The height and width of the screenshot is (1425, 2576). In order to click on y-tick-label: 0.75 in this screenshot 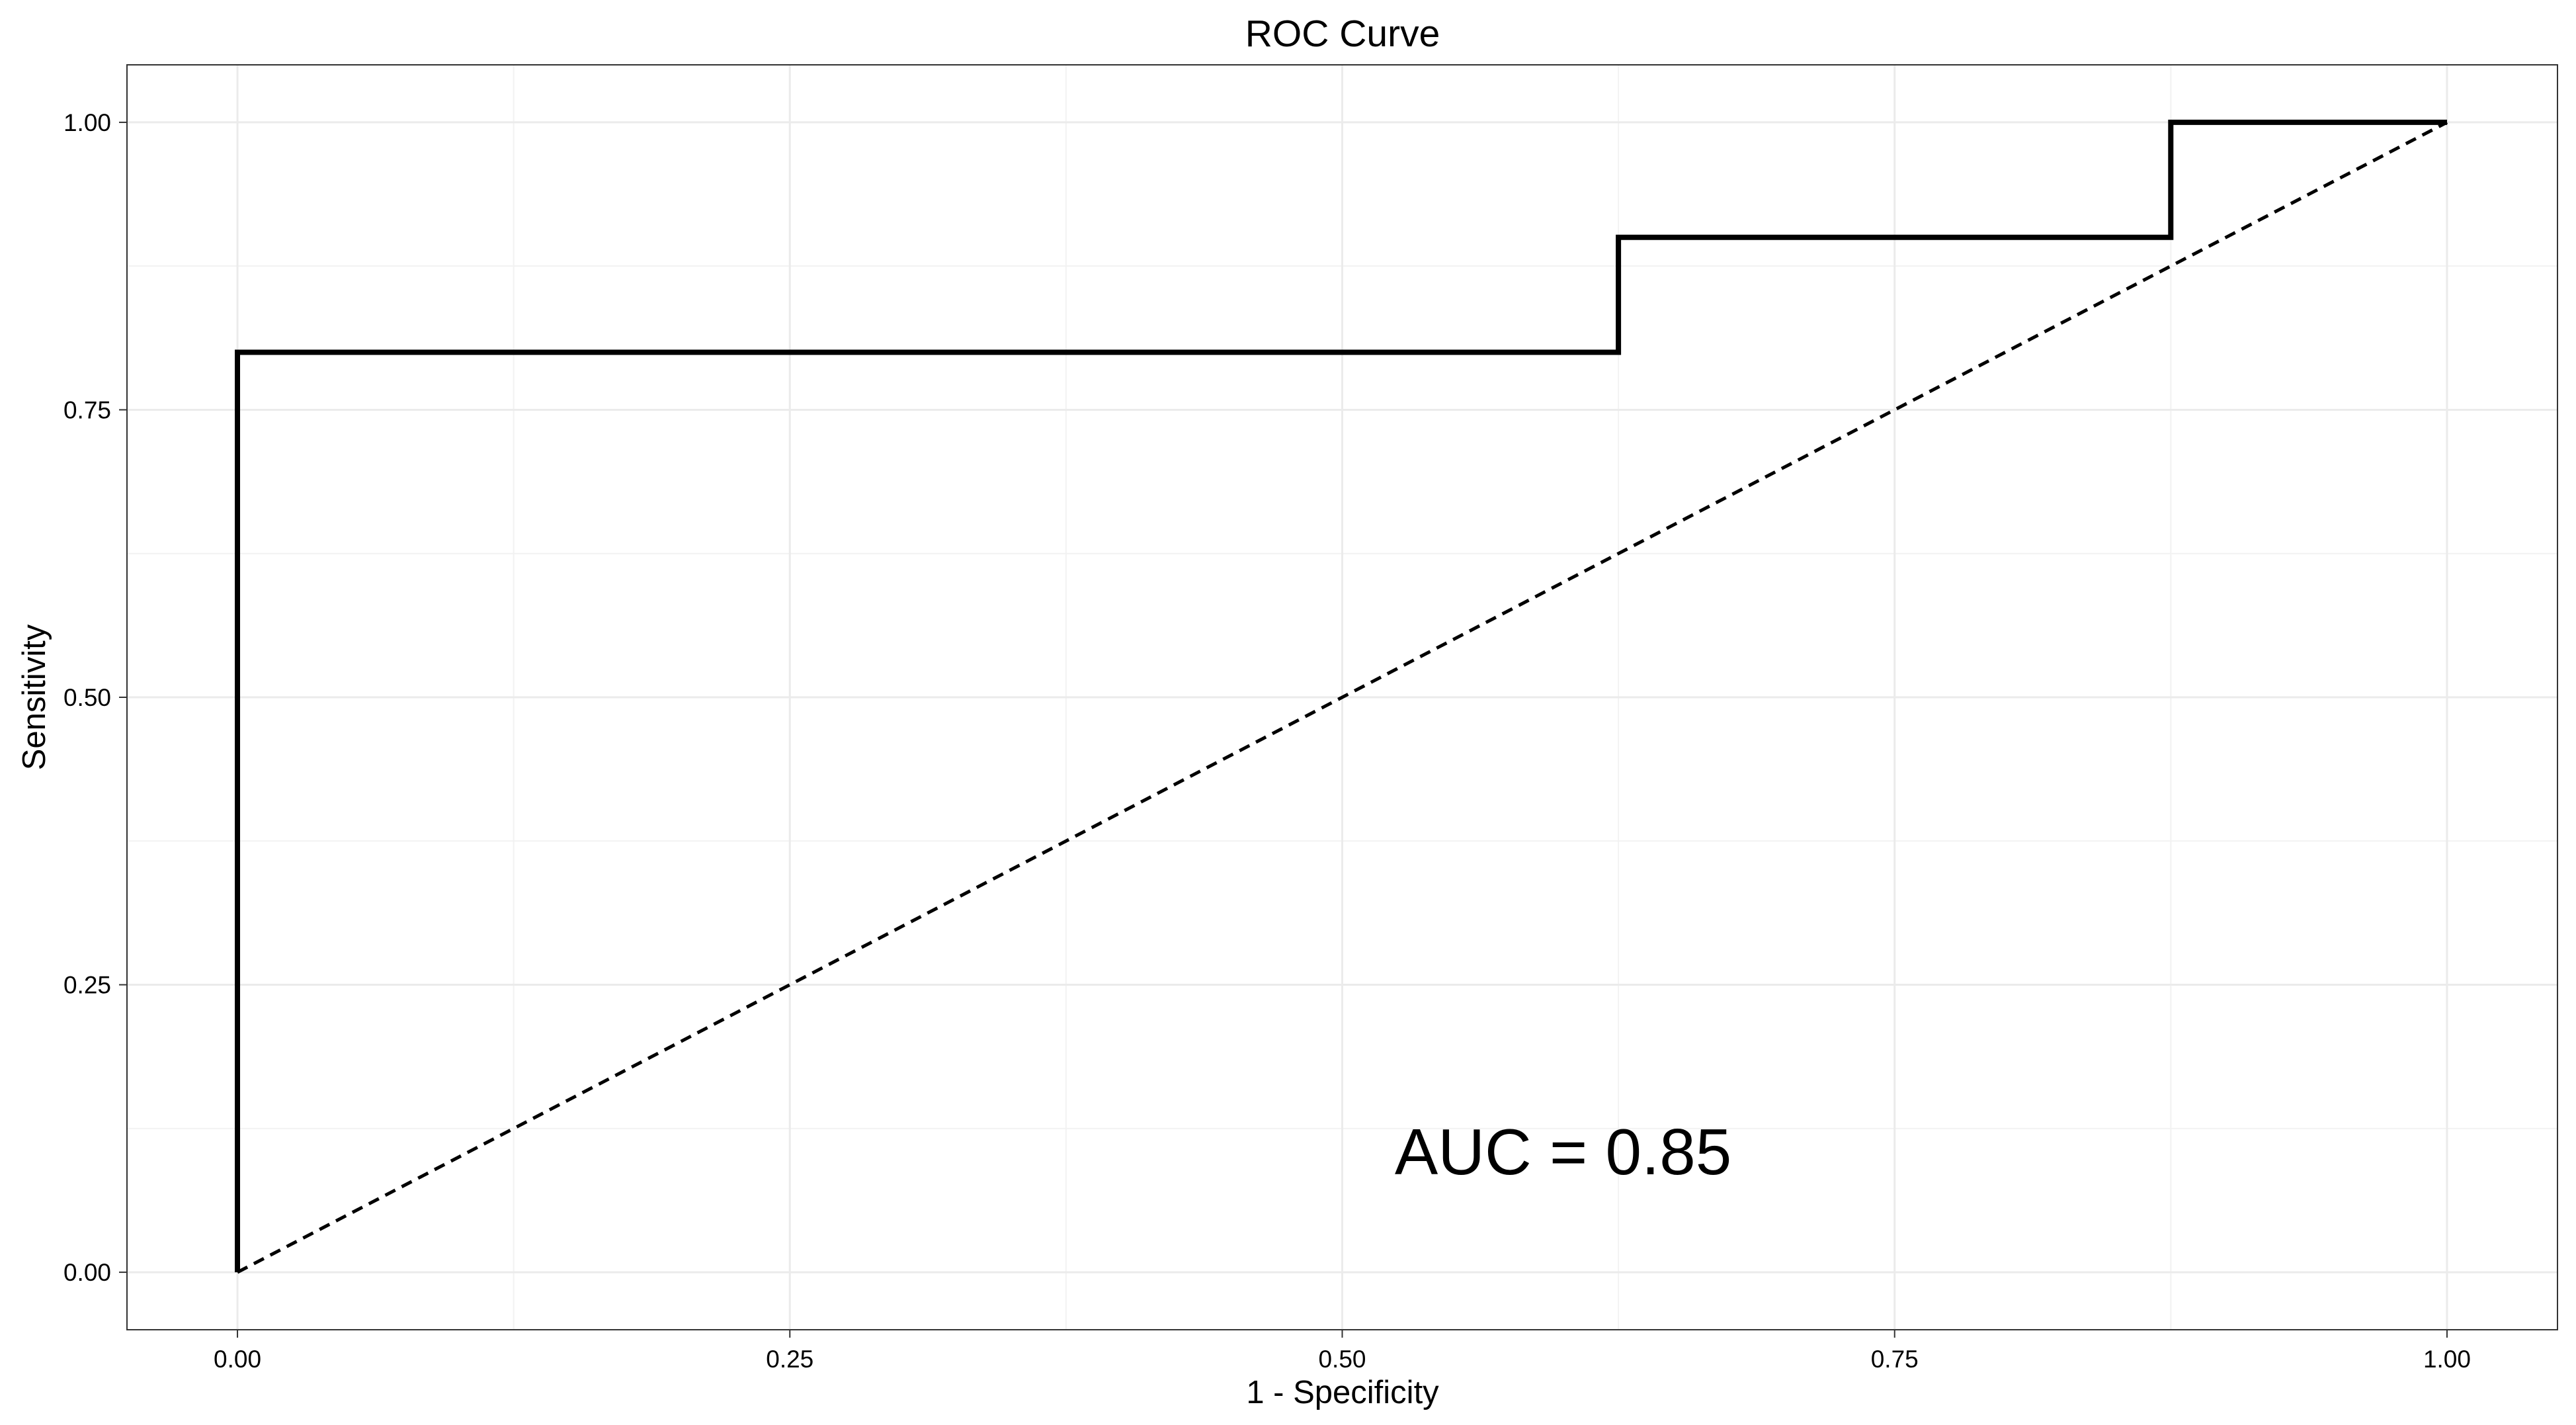, I will do `click(87, 409)`.